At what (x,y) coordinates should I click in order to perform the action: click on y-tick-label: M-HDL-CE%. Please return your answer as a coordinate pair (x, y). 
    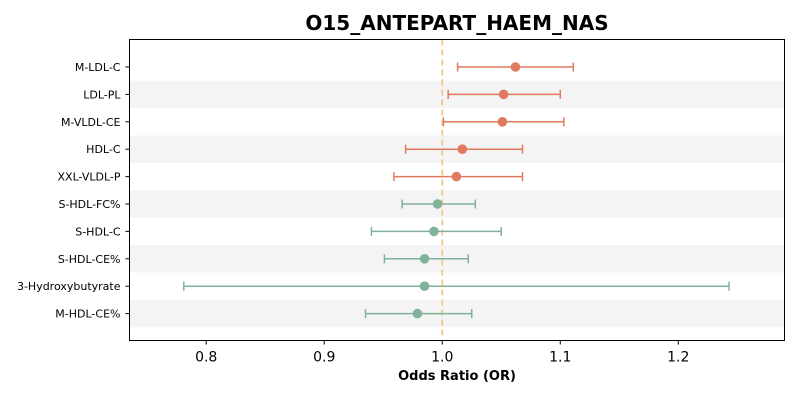
    Looking at the image, I should click on (87, 314).